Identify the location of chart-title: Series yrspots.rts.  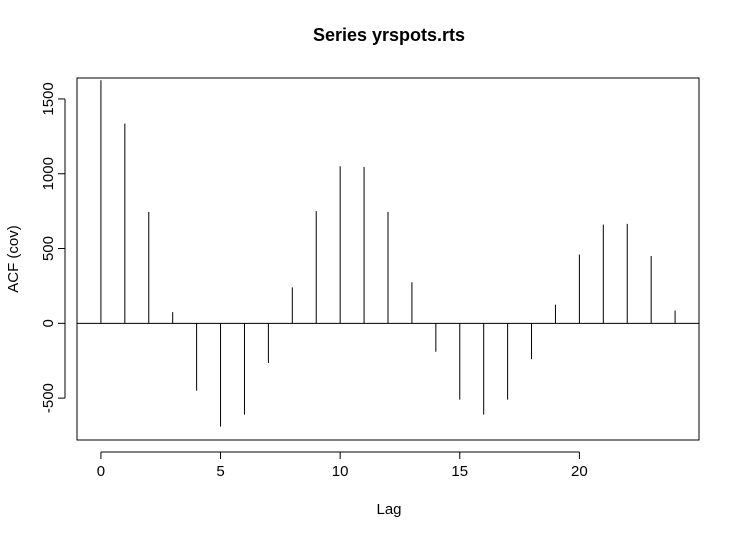
(389, 35).